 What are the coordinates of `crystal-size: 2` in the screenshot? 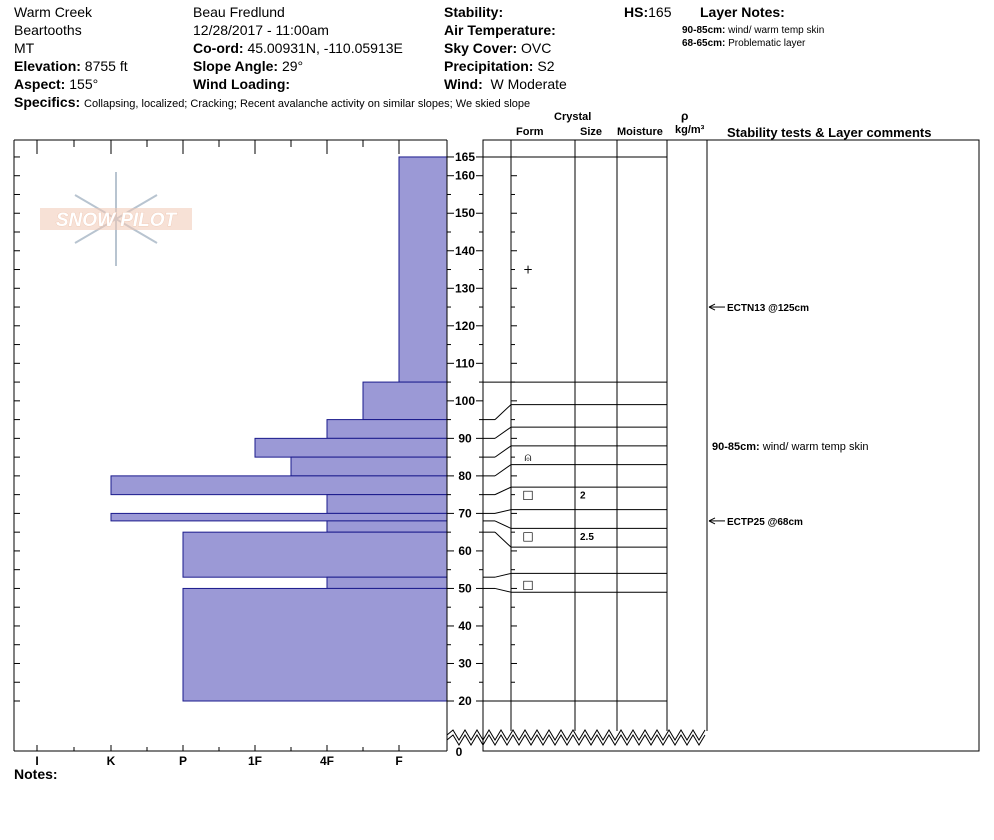 It's located at (583, 496).